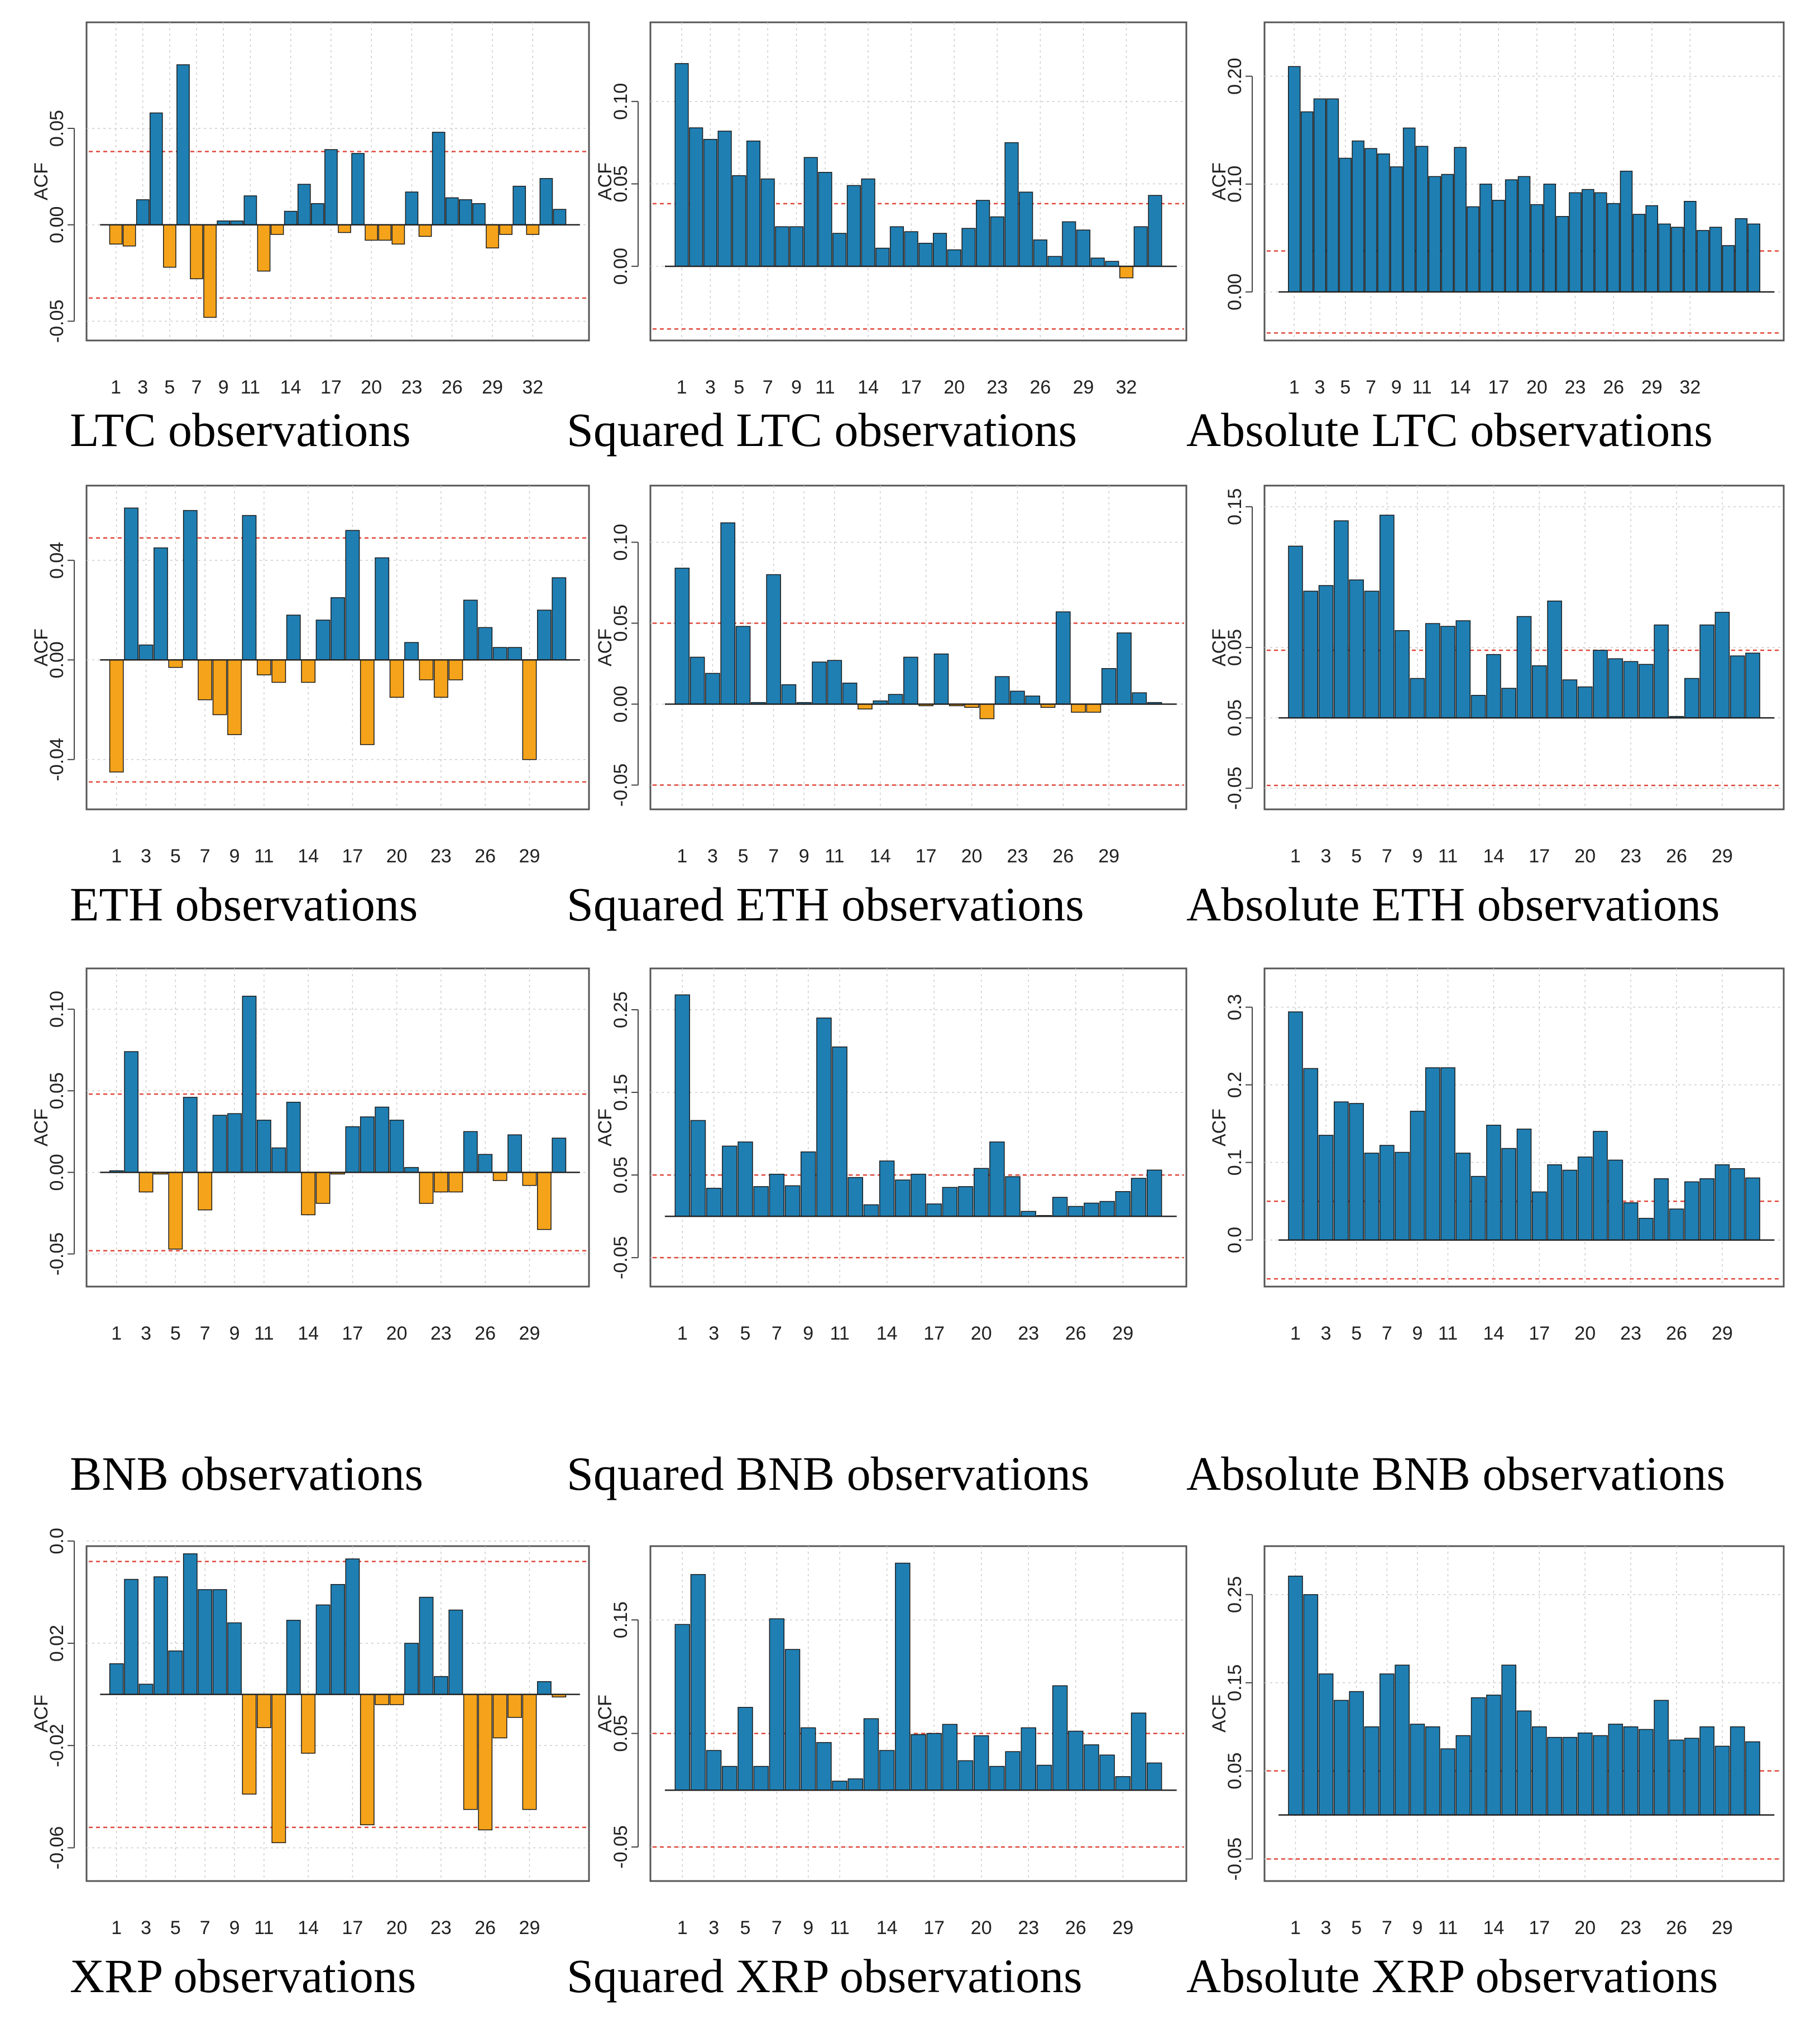 The width and height of the screenshot is (1820, 2039). Describe the element at coordinates (1235, 1162) in the screenshot. I see `y-tick-label: 0.1` at that location.